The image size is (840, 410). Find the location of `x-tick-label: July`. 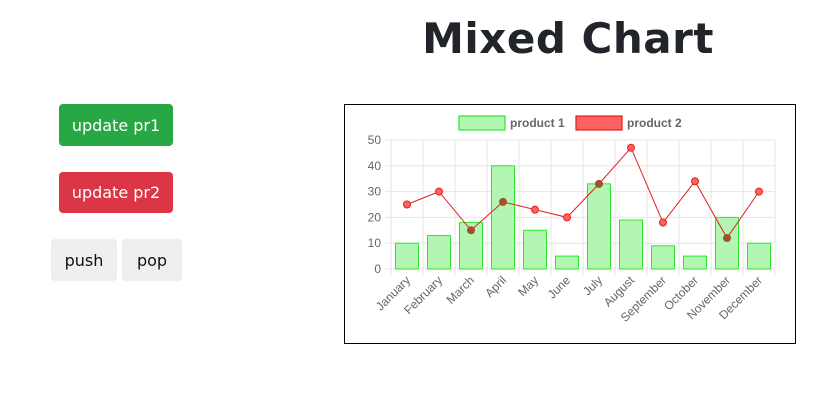

x-tick-label: July is located at coordinates (592, 285).